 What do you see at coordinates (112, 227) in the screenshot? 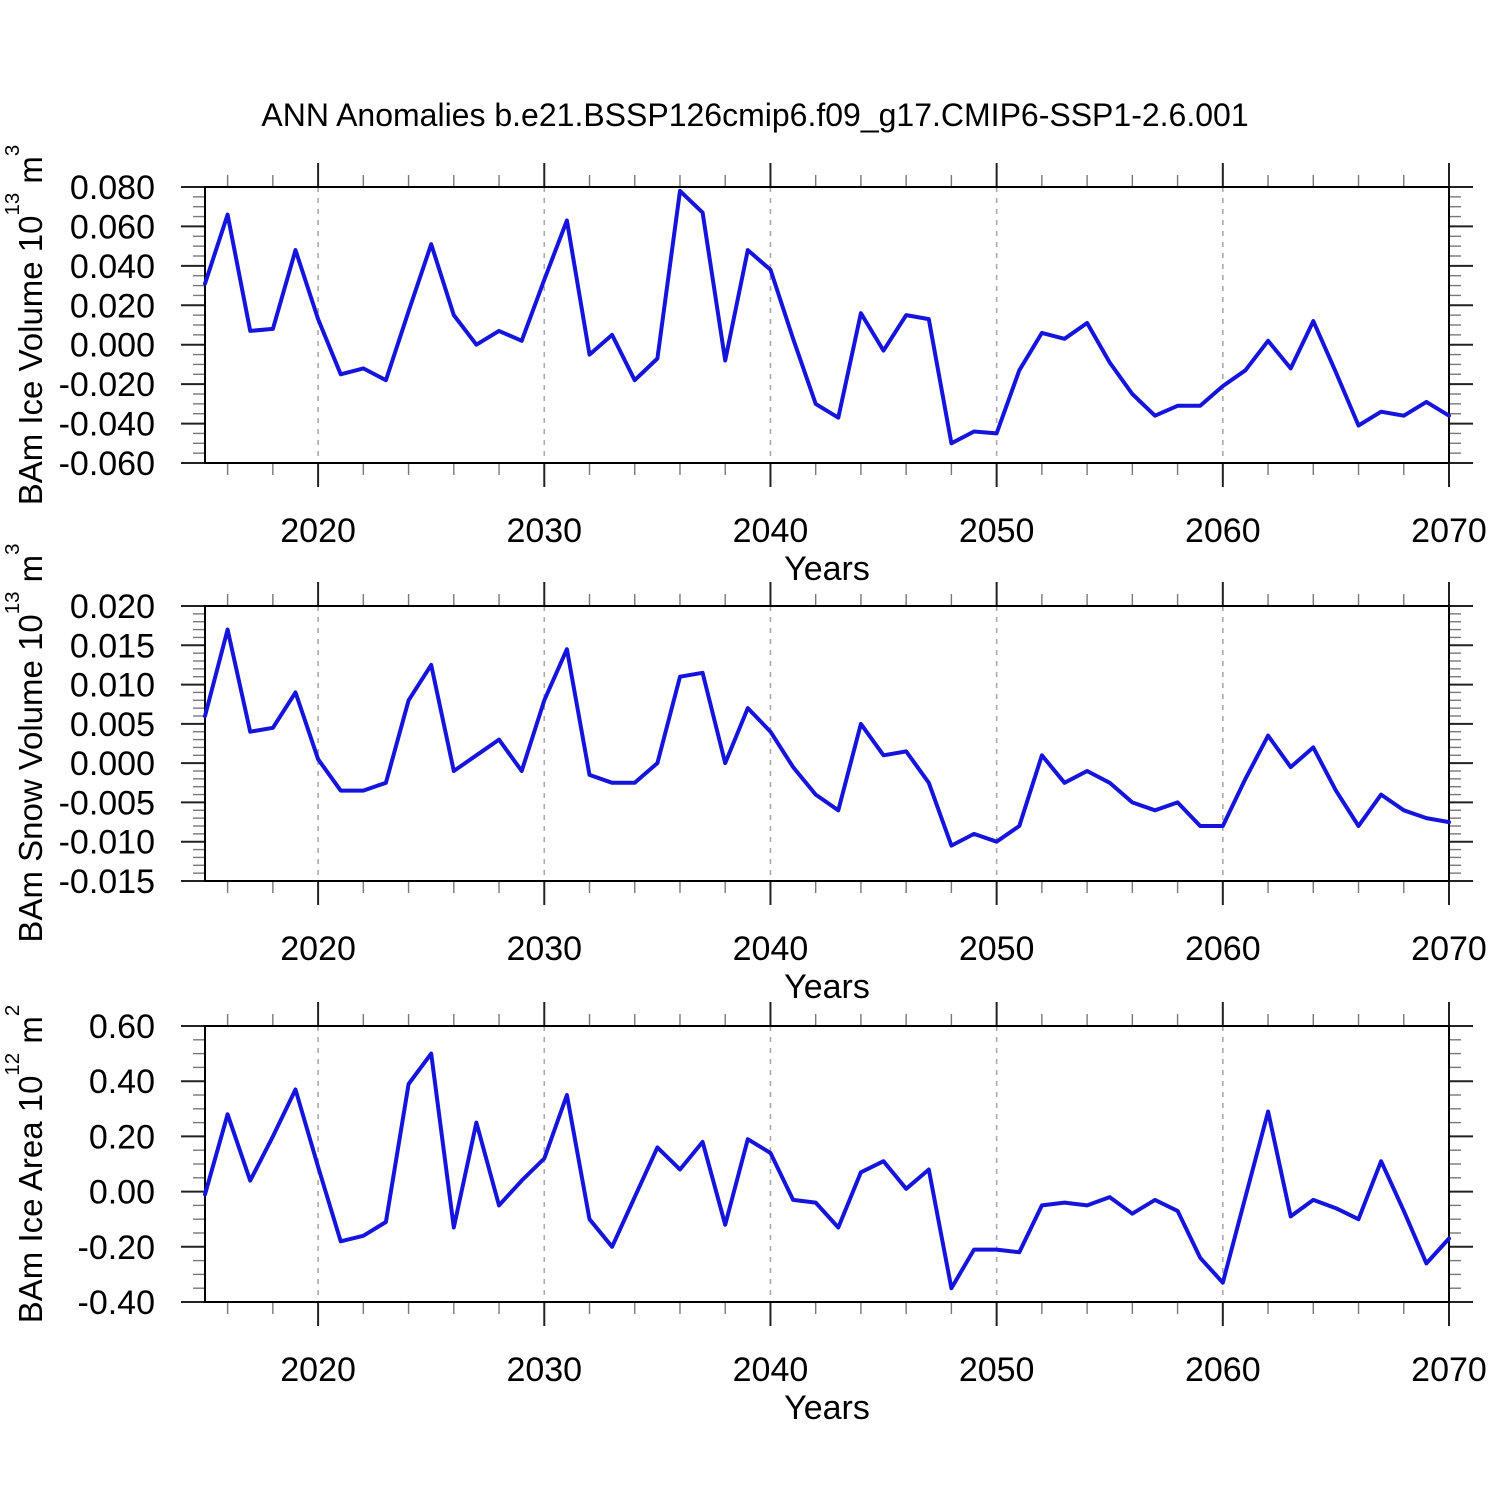
I see `y-tick-label: 0.060` at bounding box center [112, 227].